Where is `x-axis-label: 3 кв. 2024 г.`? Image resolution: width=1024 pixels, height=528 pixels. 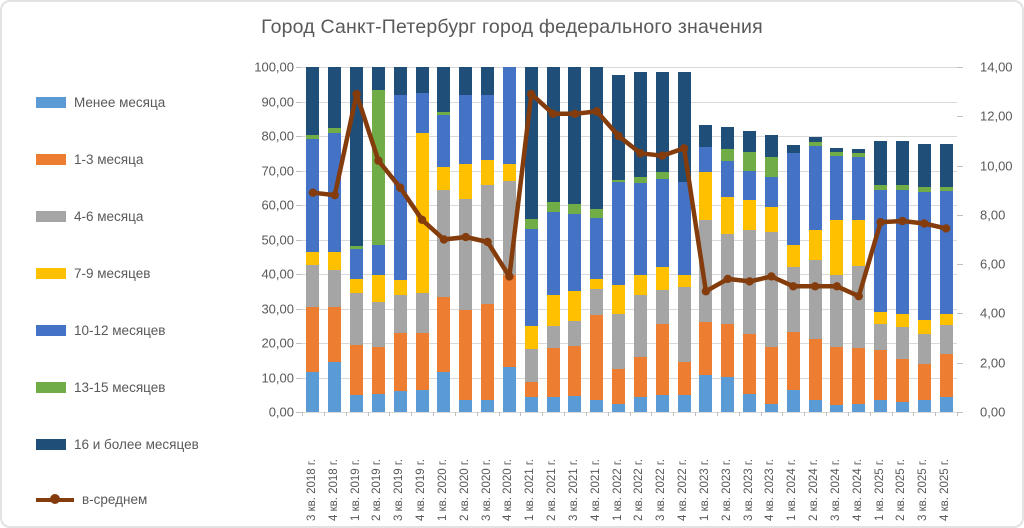 x-axis-label: 3 кв. 2024 г. is located at coordinates (835, 490).